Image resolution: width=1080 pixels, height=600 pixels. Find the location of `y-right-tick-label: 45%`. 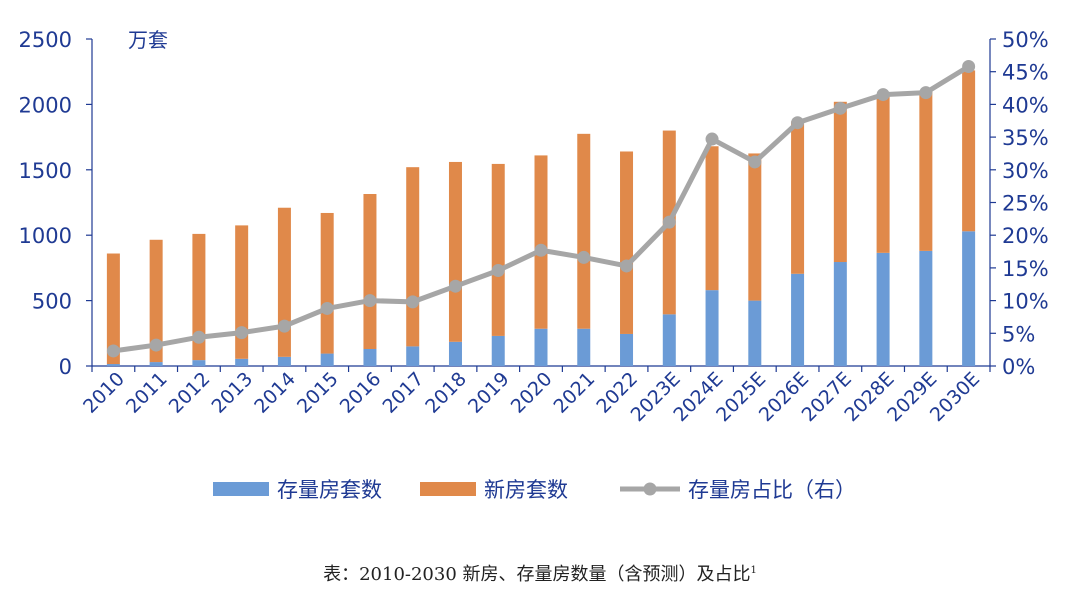

y-right-tick-label: 45% is located at coordinates (1025, 73).